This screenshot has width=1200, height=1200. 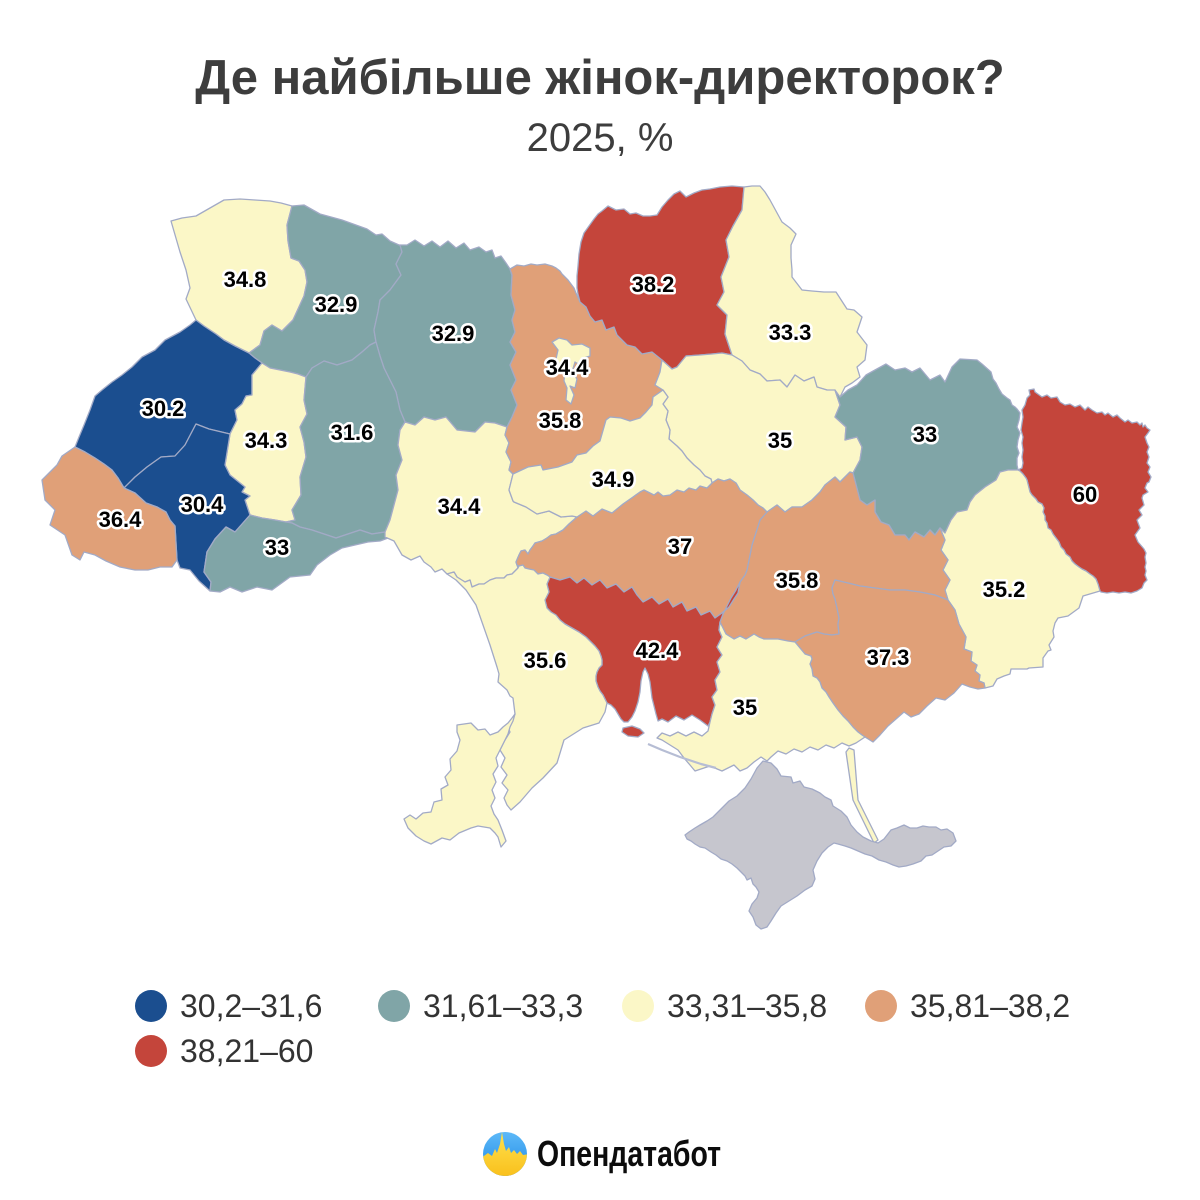 I want to click on svg-text: Де найбільше жінок-директорок?, so click(x=599, y=78).